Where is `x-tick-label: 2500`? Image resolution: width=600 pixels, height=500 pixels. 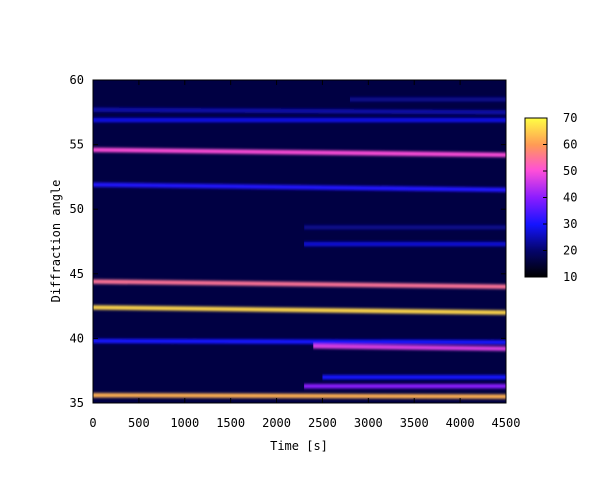 x-tick-label: 2500 is located at coordinates (322, 423).